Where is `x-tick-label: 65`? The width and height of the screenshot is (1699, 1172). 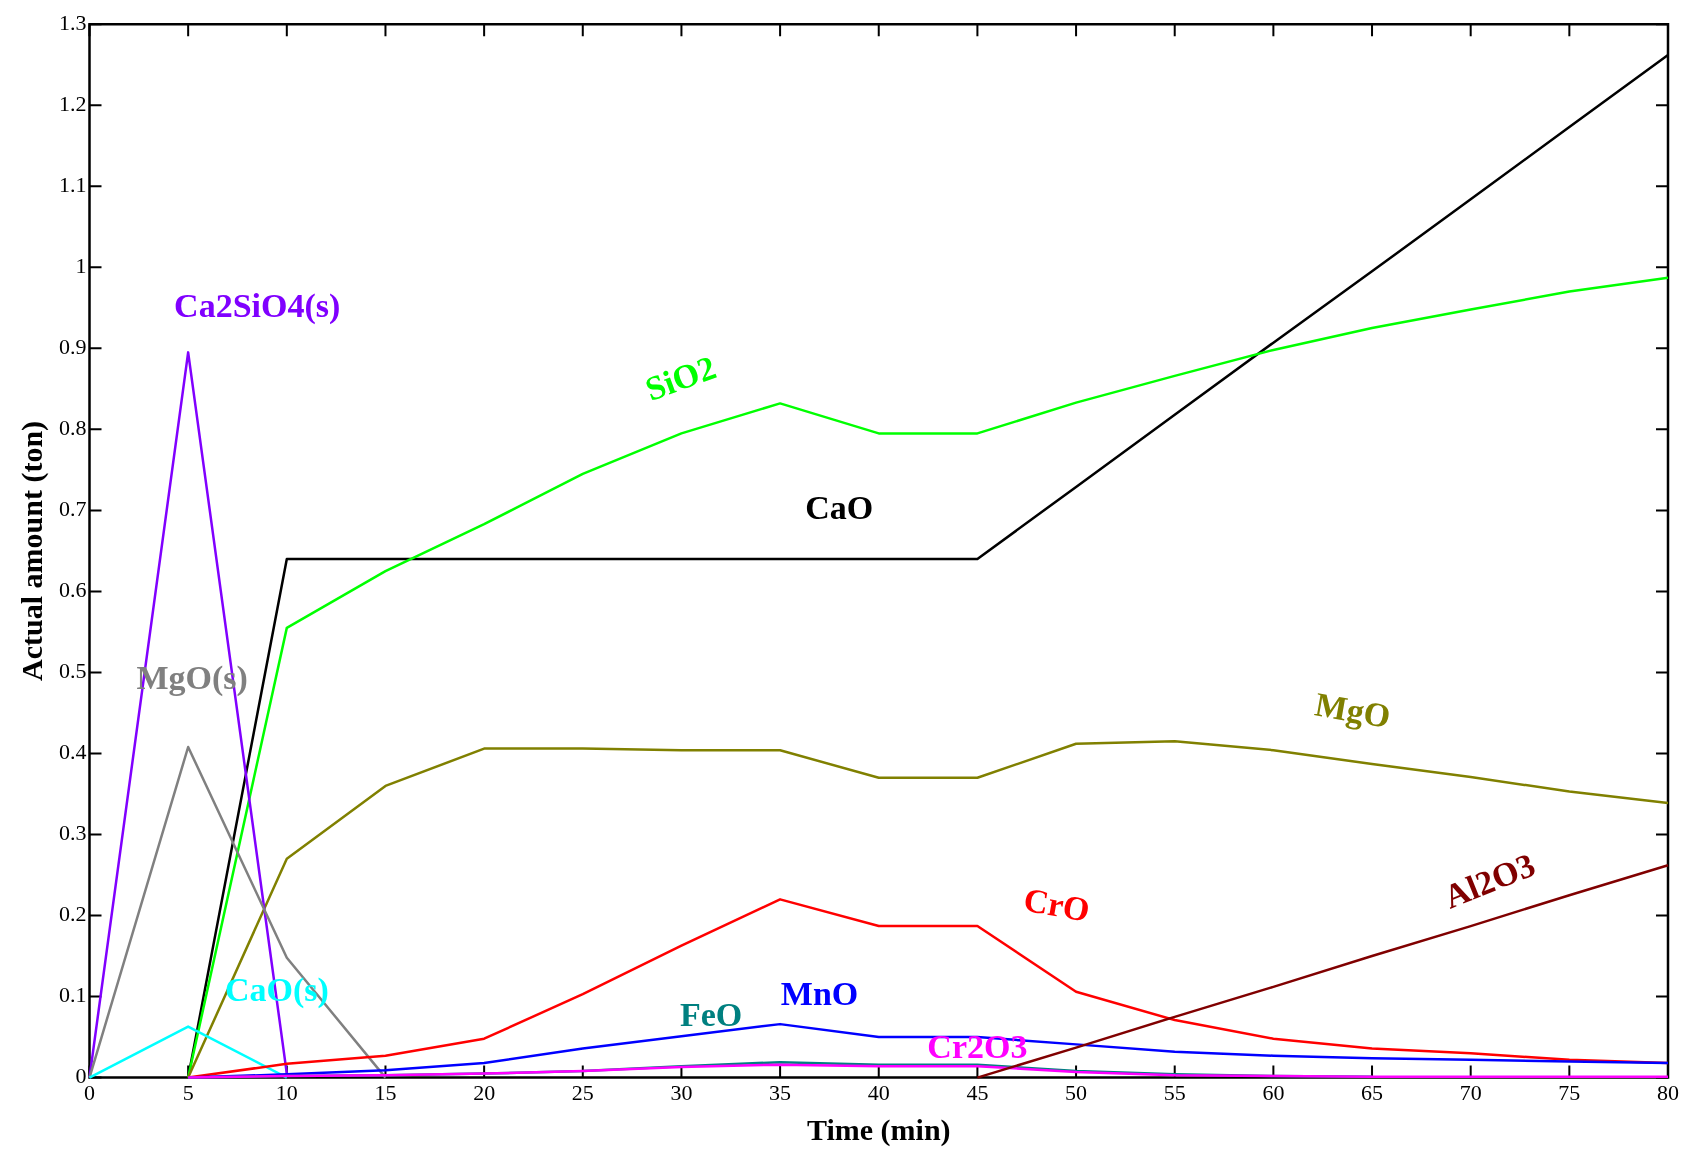 x-tick-label: 65 is located at coordinates (1372, 1092).